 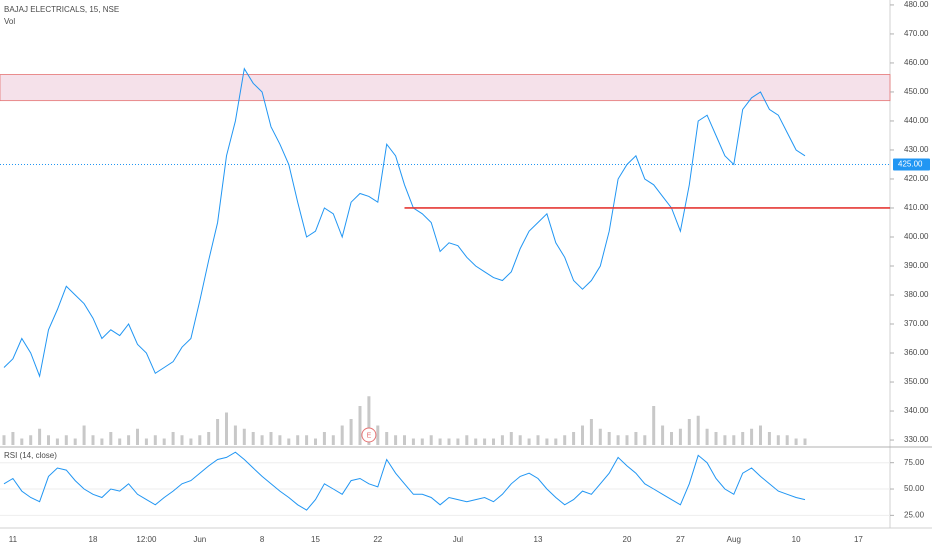 I want to click on x-tick-label: 13, so click(x=538, y=539).